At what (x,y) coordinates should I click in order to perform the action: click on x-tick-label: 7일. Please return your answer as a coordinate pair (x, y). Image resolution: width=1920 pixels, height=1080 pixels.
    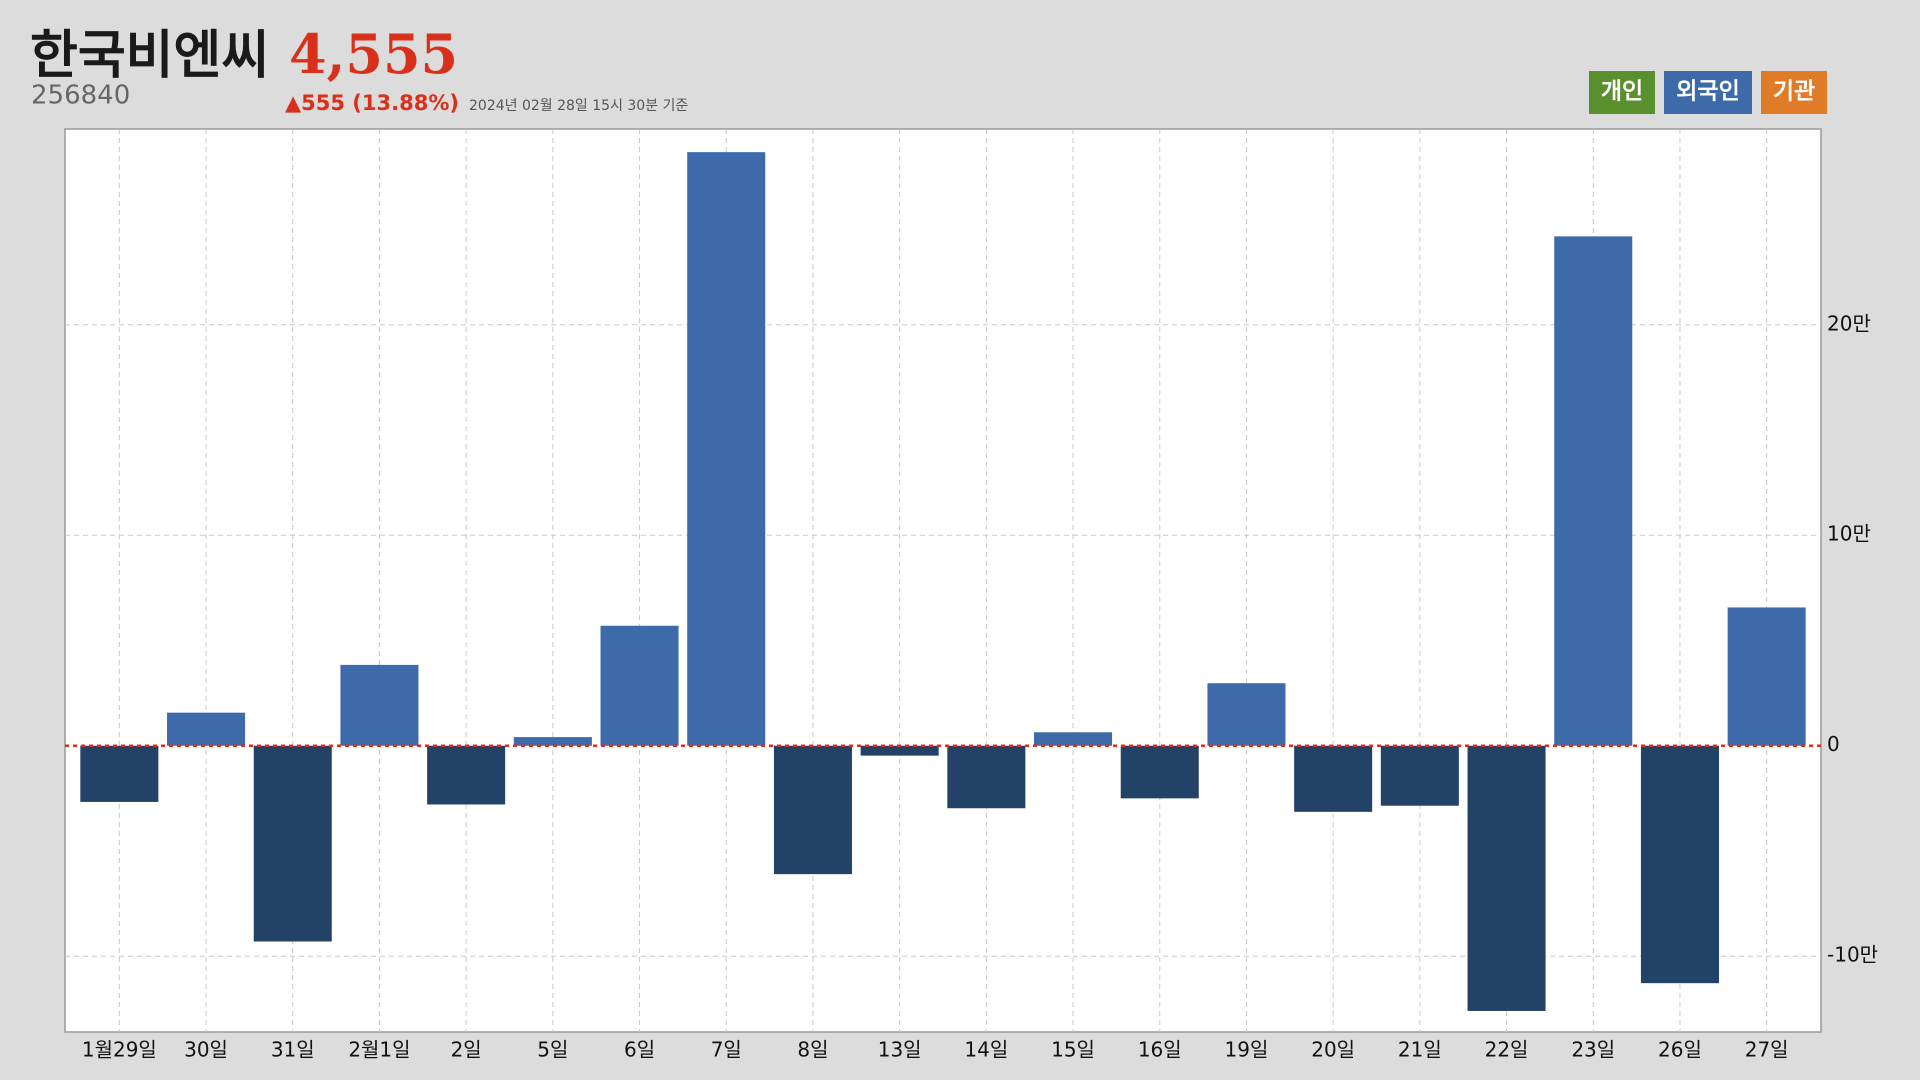
    Looking at the image, I should click on (726, 1050).